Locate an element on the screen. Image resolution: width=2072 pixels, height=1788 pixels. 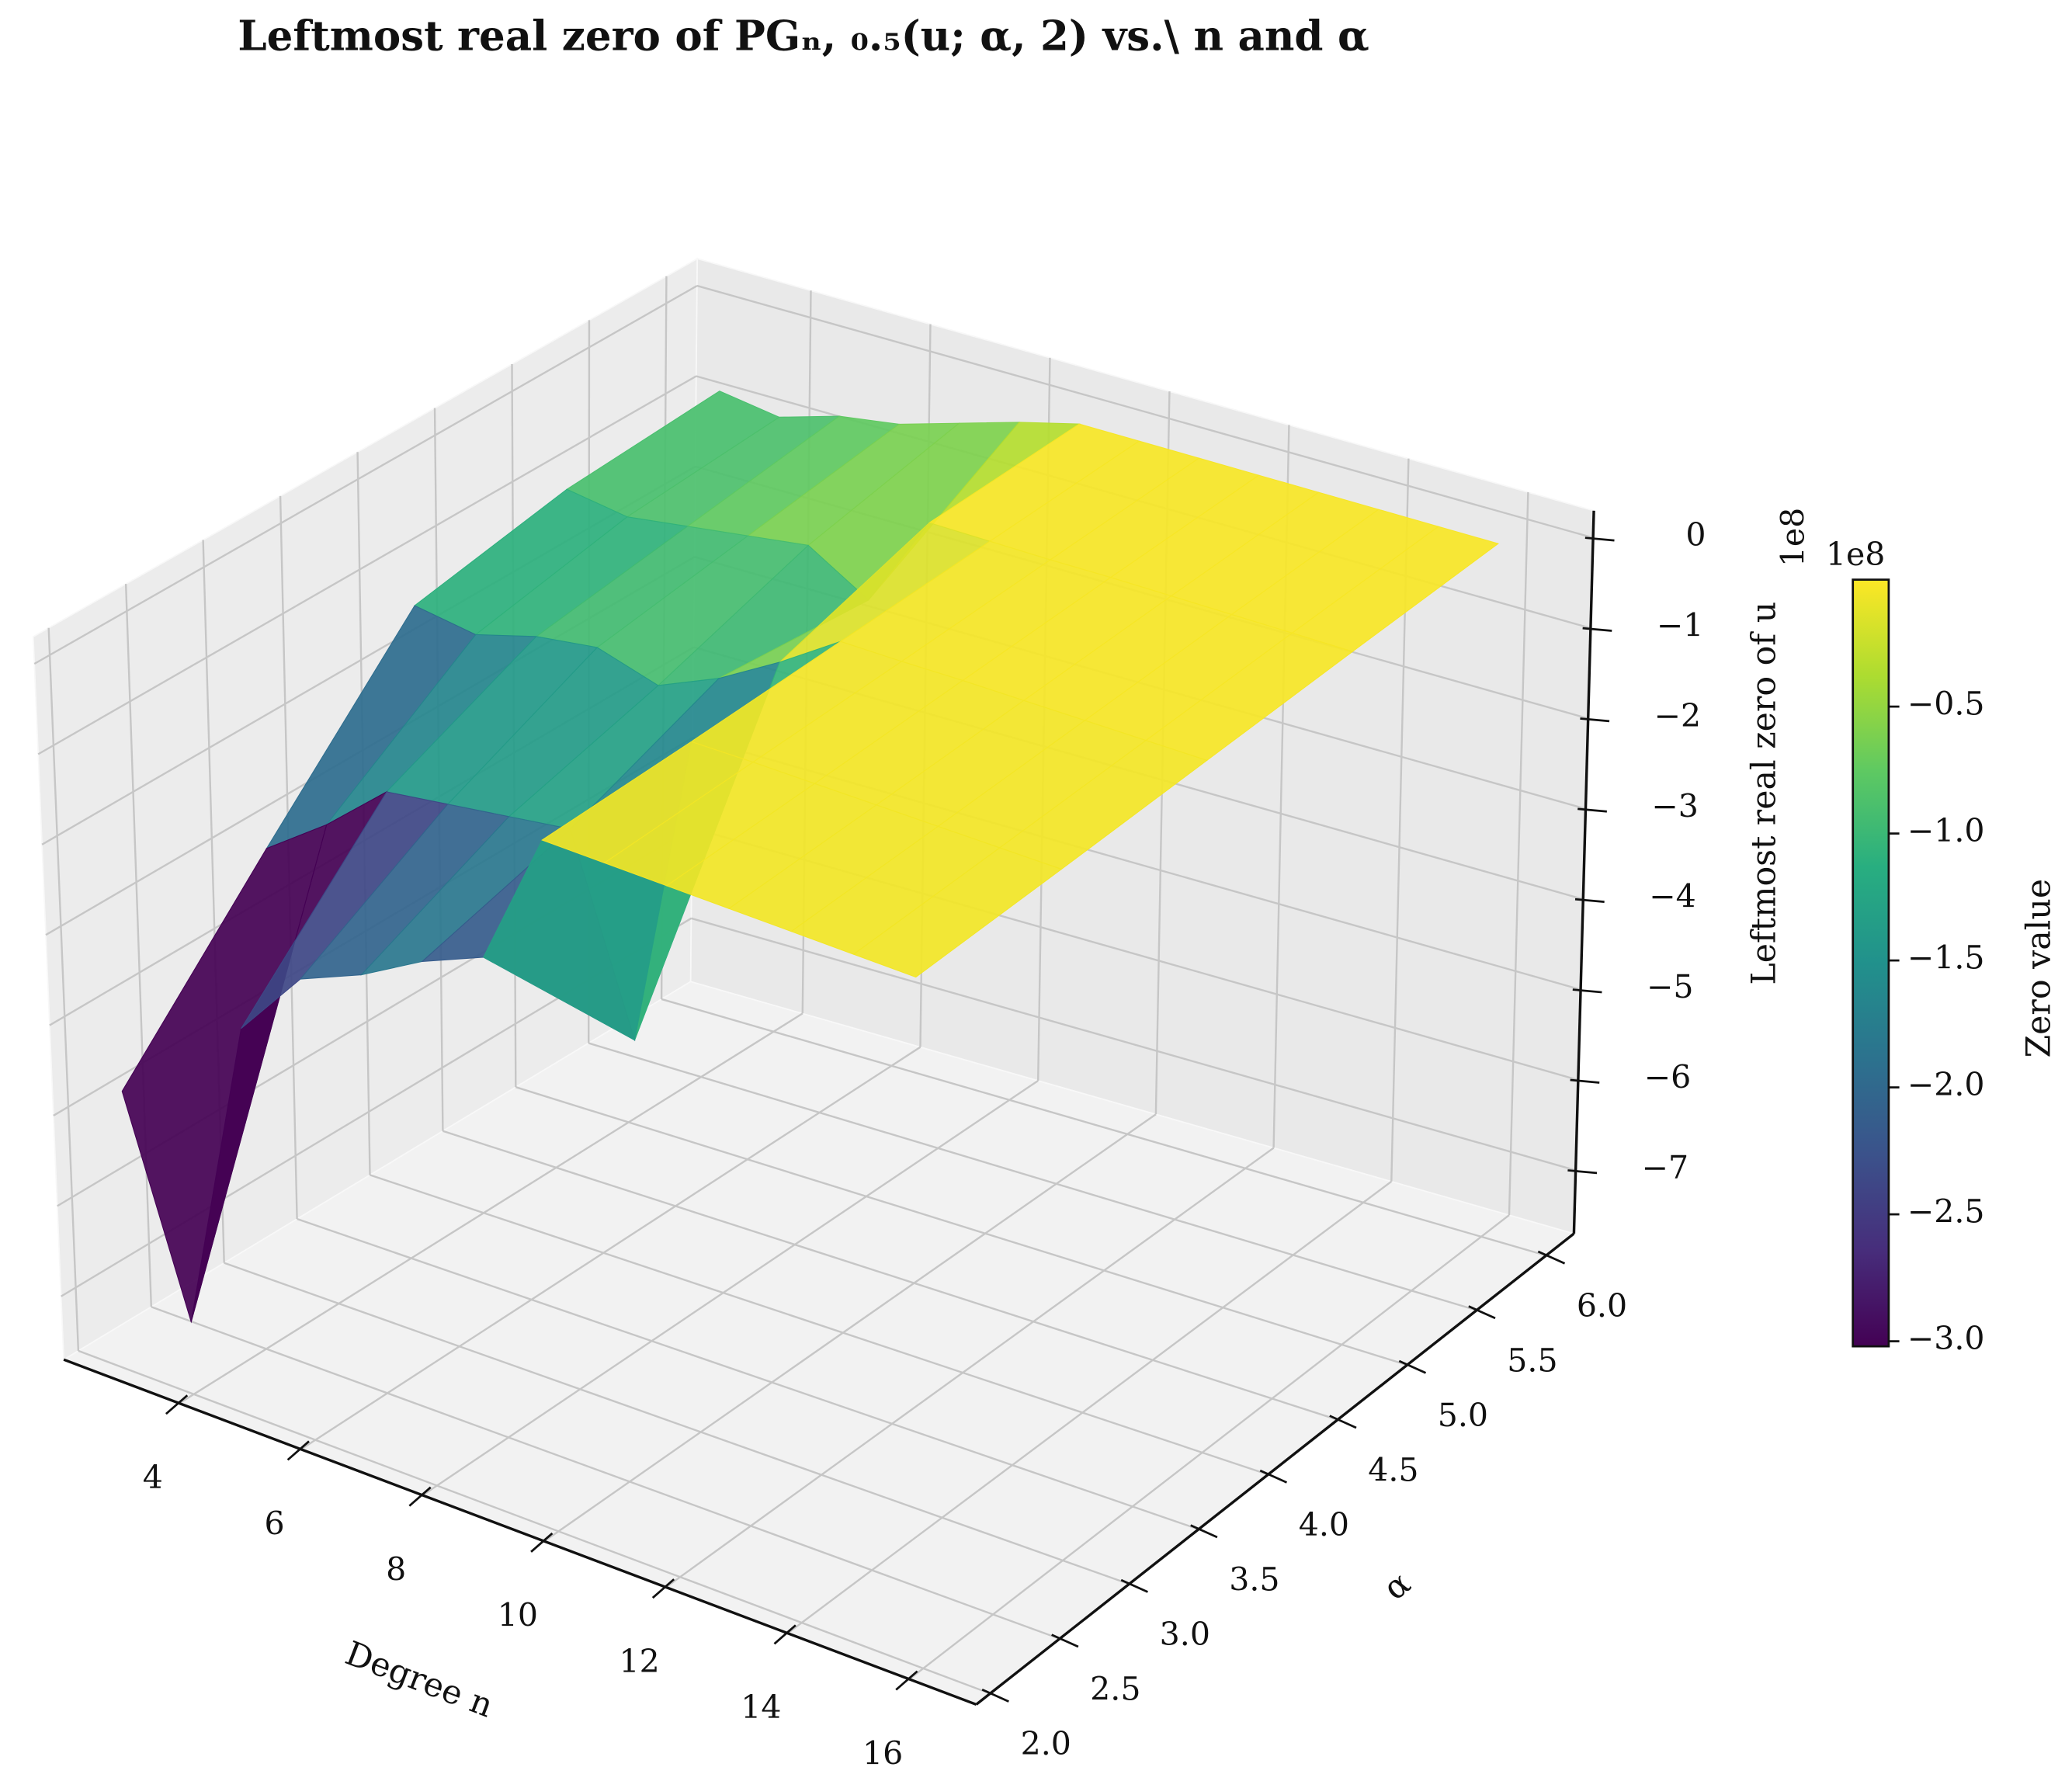
z-tick-label: −2 is located at coordinates (1678, 715).